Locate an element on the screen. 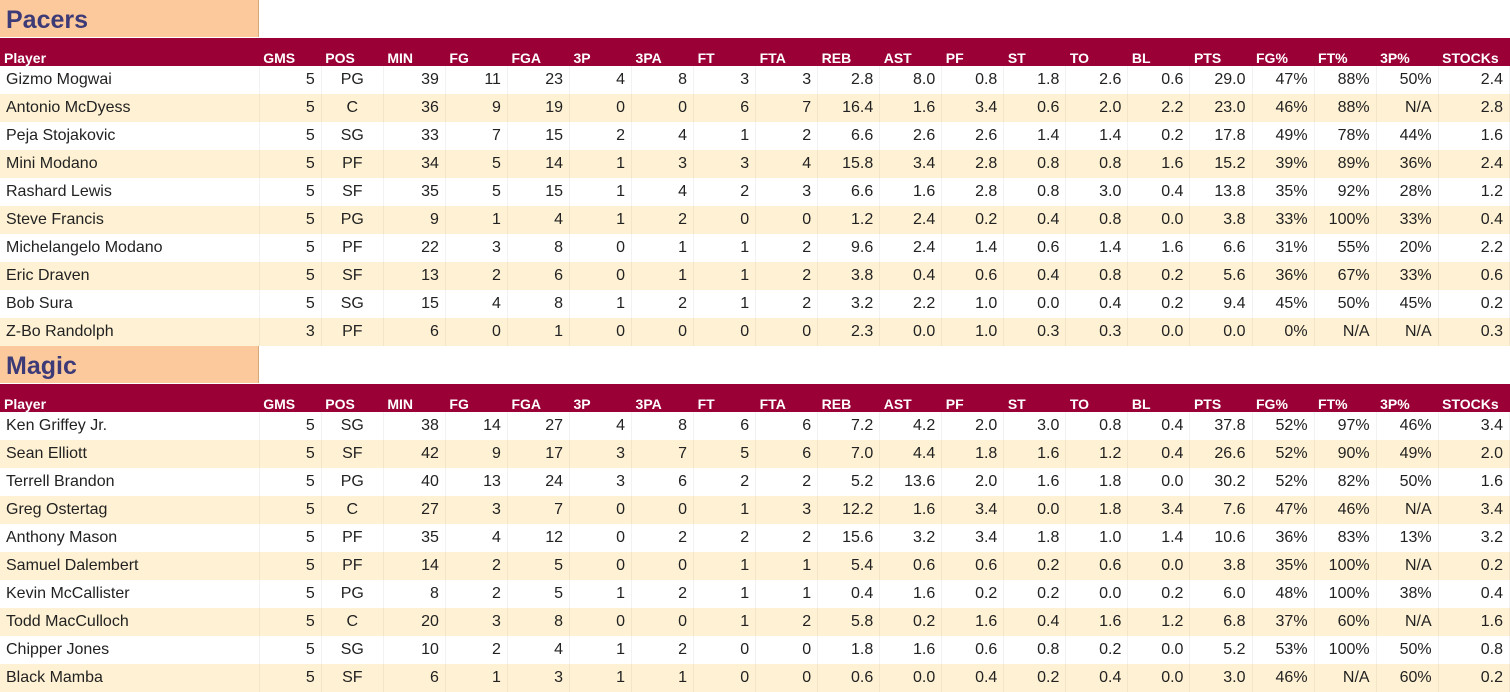  stat-cell: 20 is located at coordinates (414, 622).